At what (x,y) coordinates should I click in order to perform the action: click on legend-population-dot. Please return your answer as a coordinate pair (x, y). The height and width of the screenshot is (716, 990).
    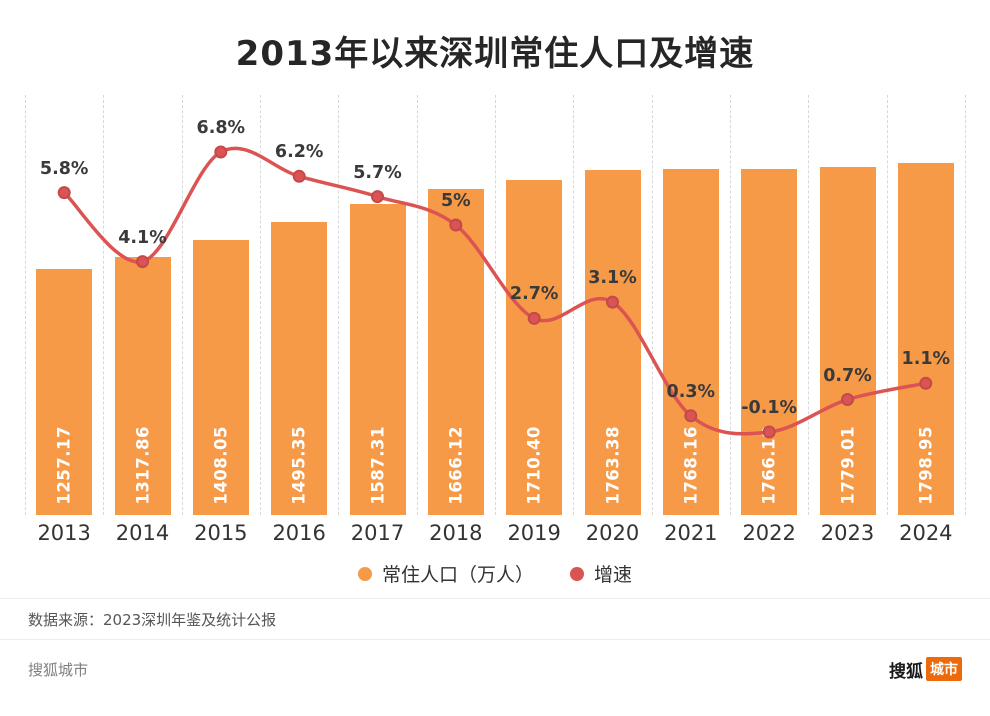
    Looking at the image, I should click on (364, 573).